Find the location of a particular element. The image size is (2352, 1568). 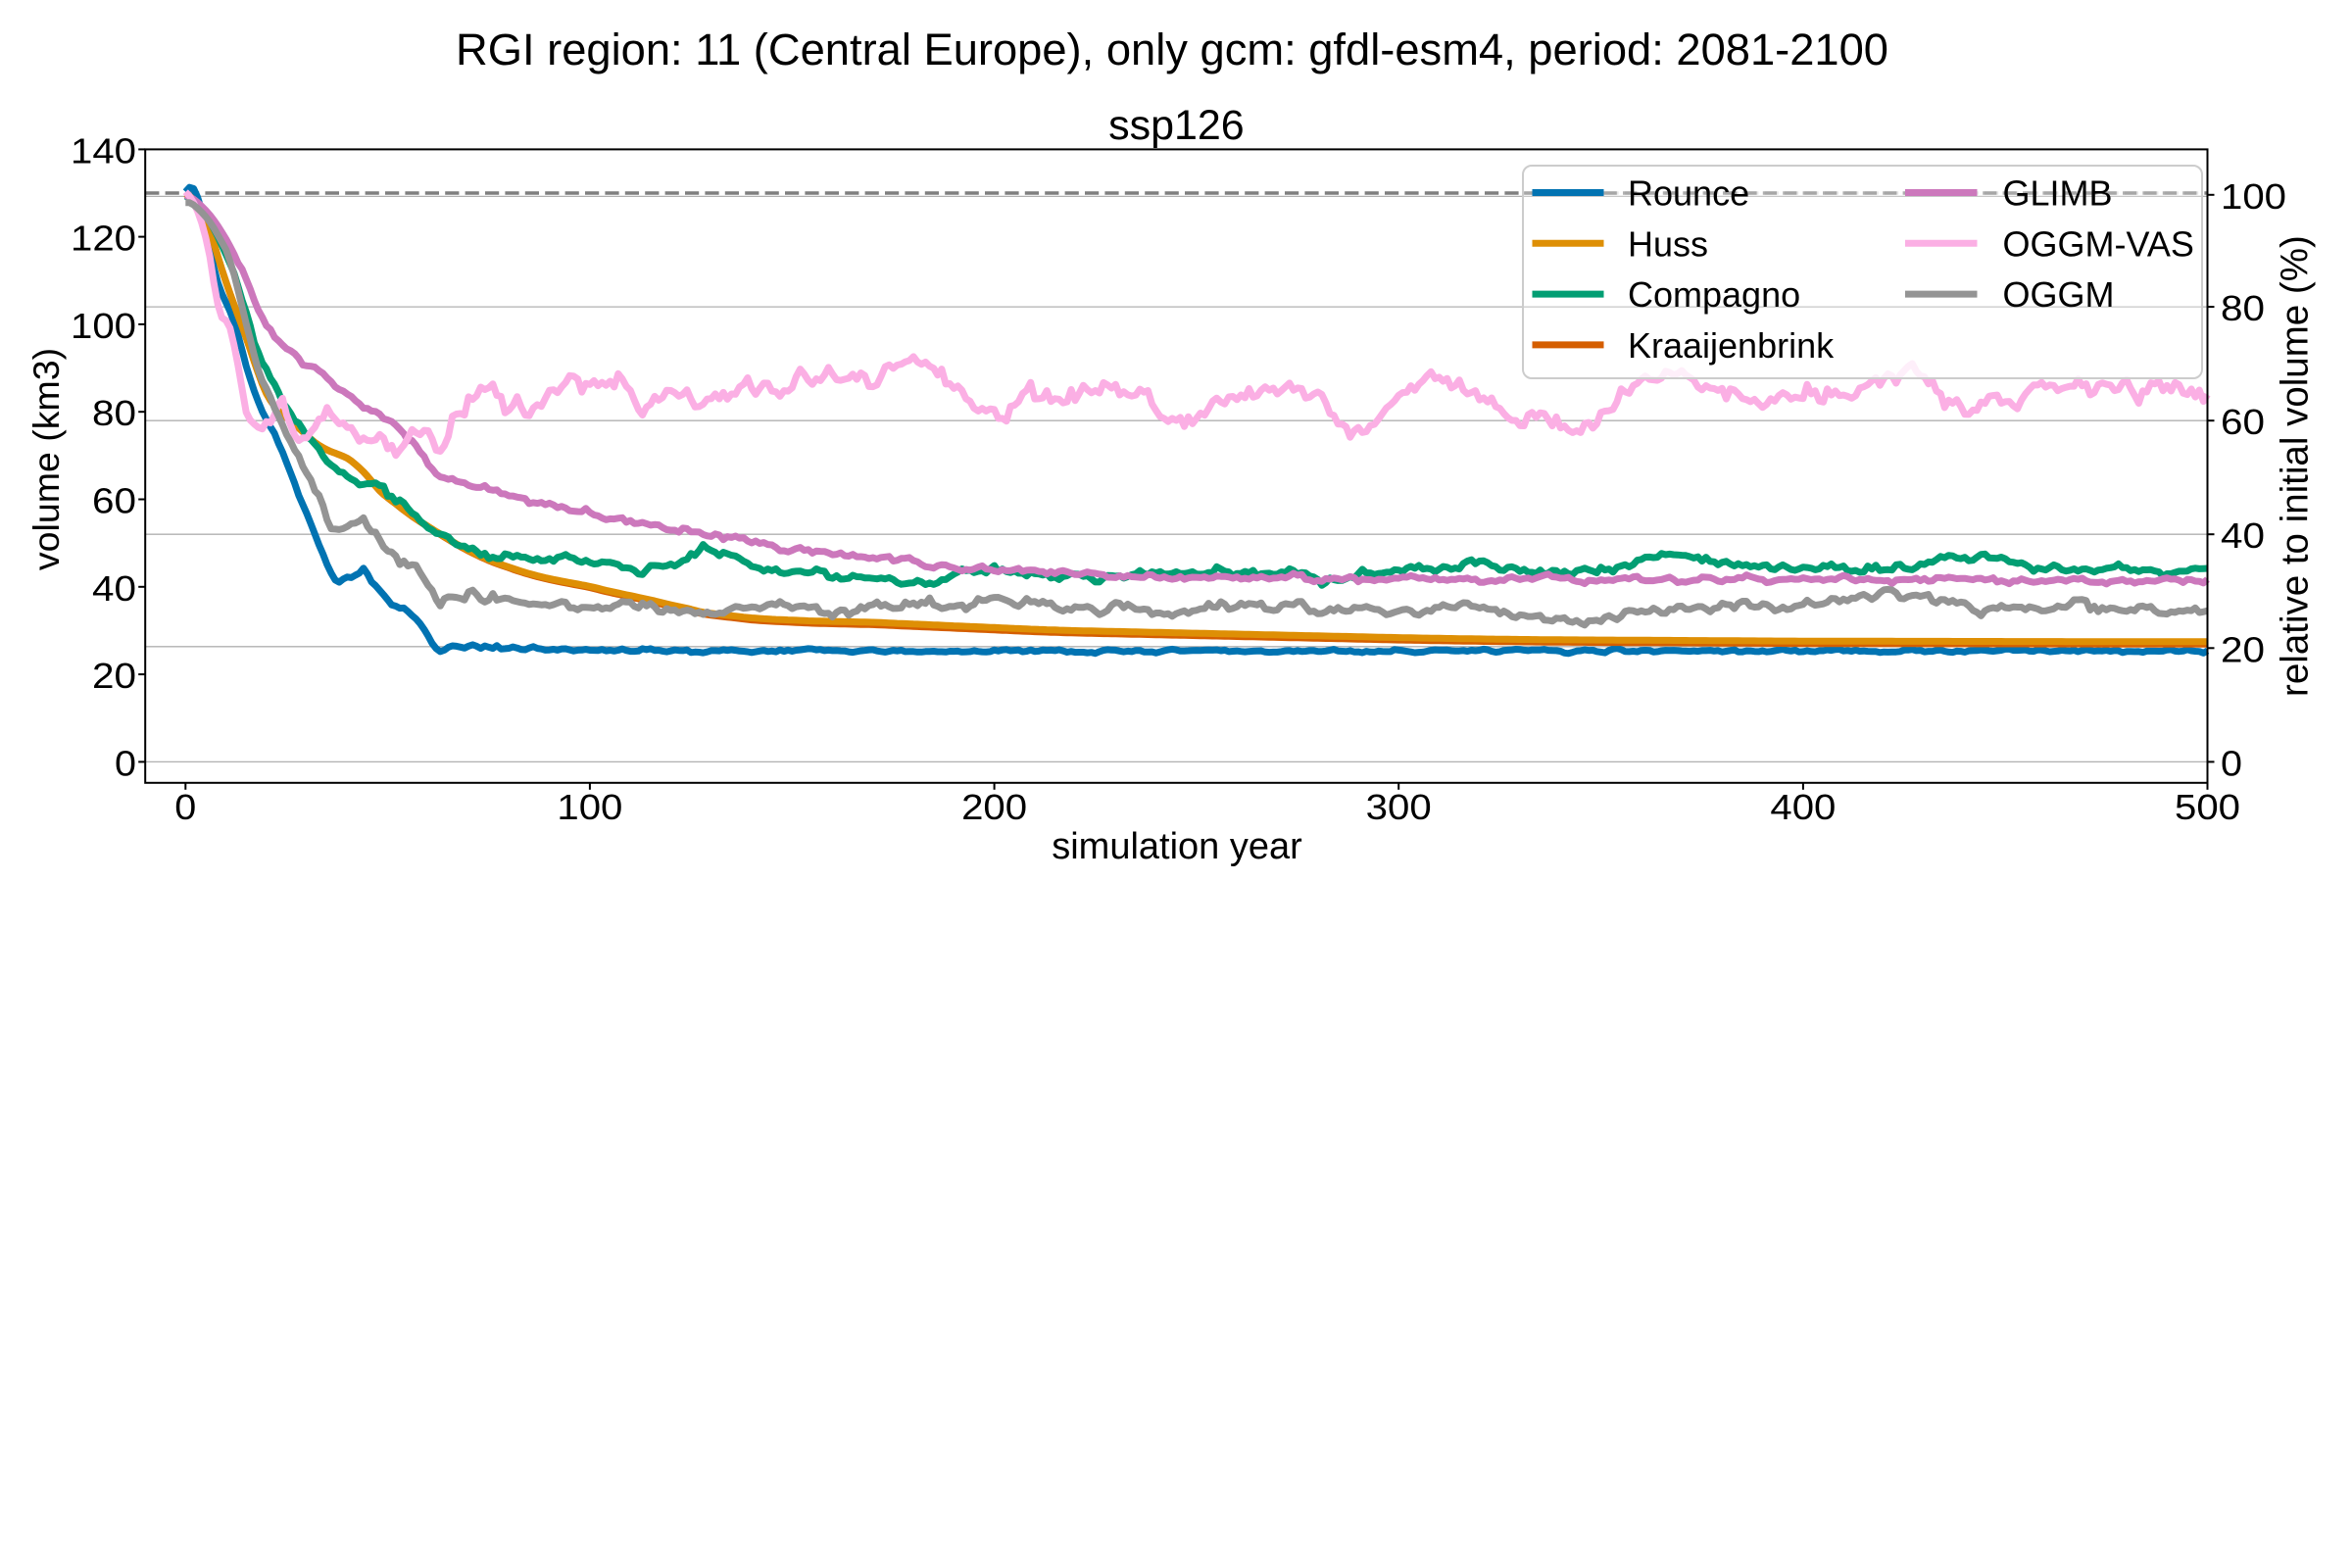

svg-text: 120 is located at coordinates (103, 239).